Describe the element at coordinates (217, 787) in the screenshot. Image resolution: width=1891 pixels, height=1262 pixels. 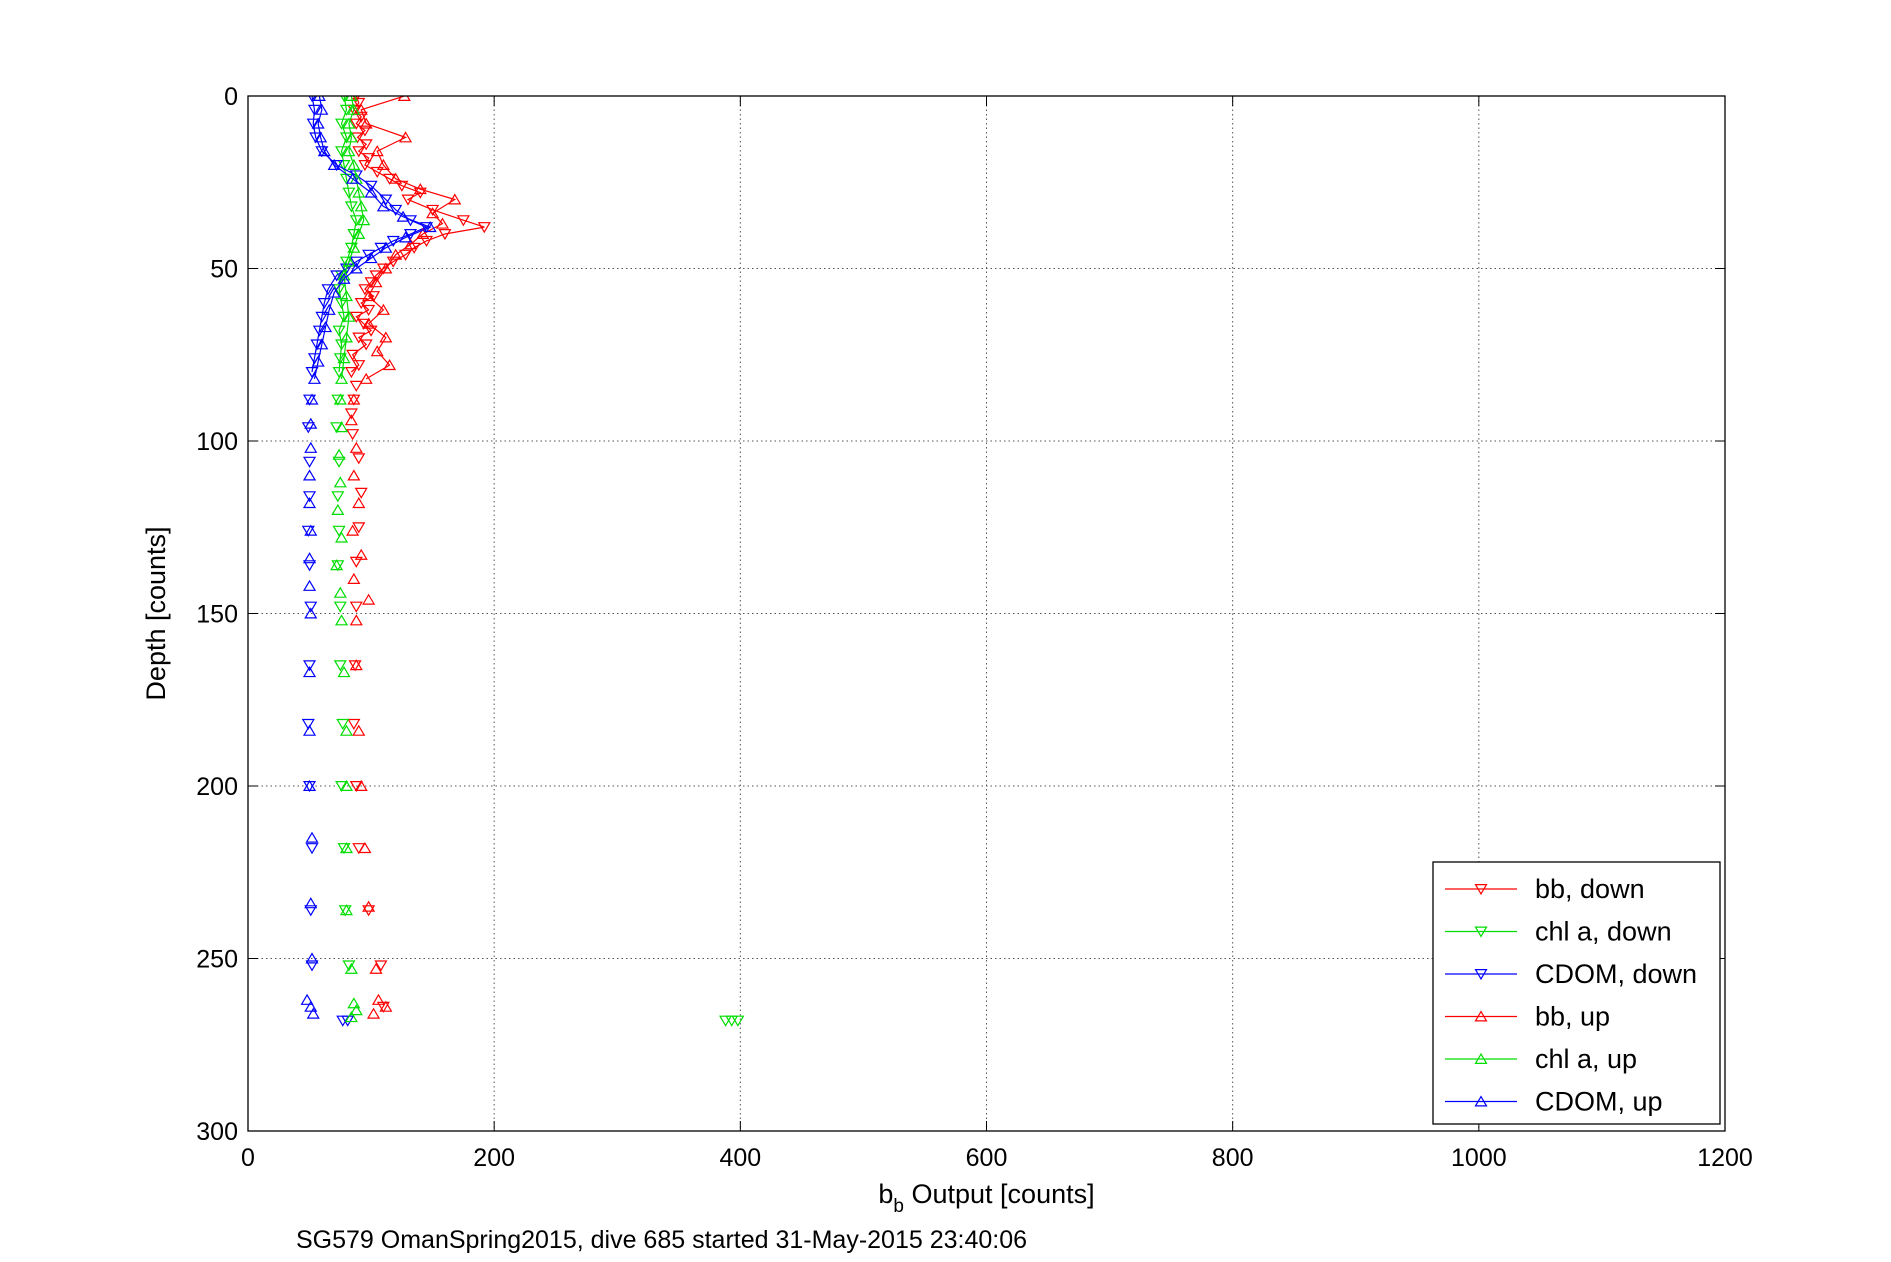
I see `y-tick-label: 200` at that location.